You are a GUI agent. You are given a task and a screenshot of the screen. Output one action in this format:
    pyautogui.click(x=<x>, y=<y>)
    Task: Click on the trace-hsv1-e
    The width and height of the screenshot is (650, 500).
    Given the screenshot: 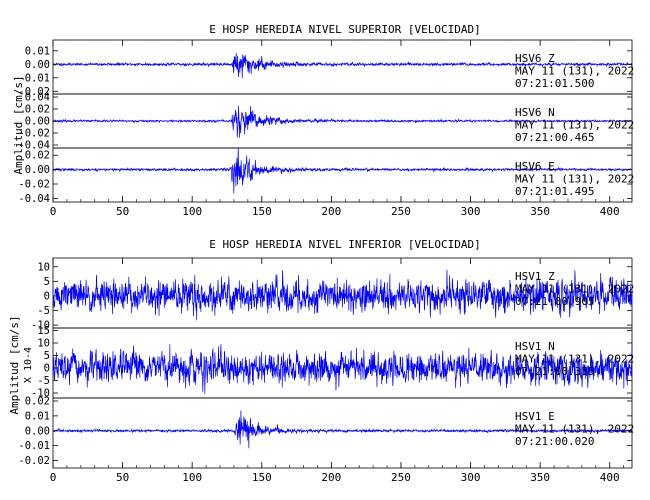 What is the action you would take?
    pyautogui.click(x=342, y=429)
    